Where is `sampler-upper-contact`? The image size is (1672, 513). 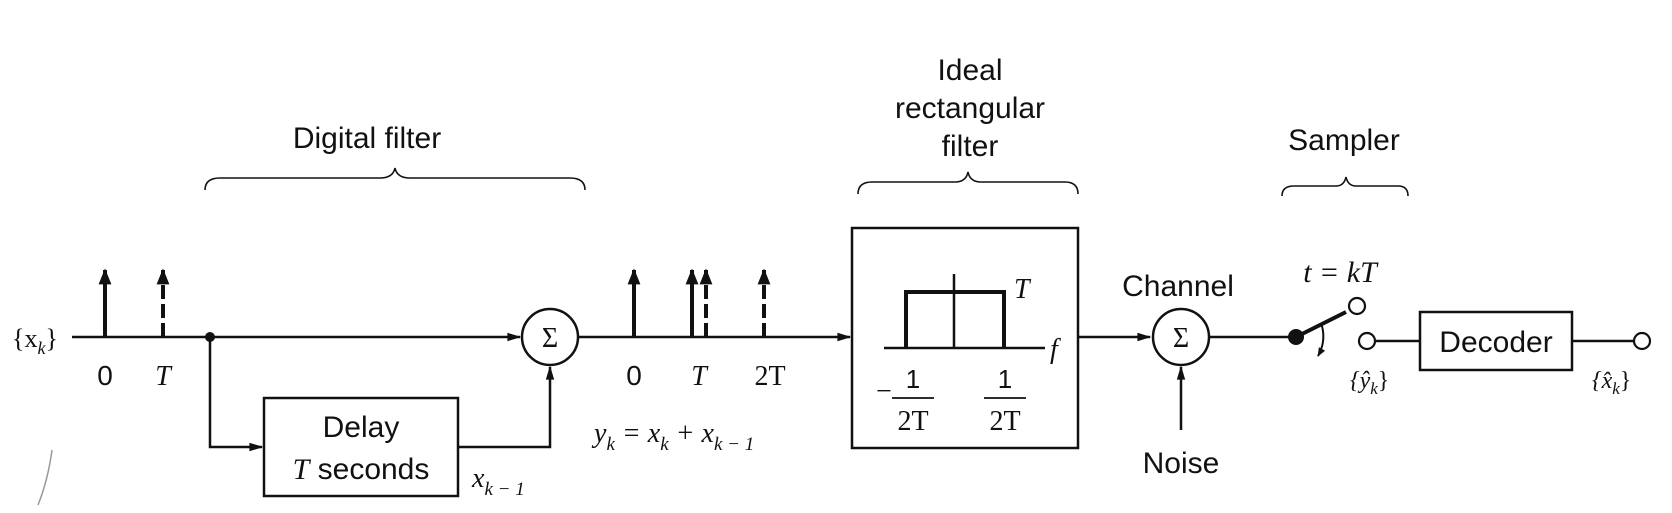
sampler-upper-contact is located at coordinates (1357, 306).